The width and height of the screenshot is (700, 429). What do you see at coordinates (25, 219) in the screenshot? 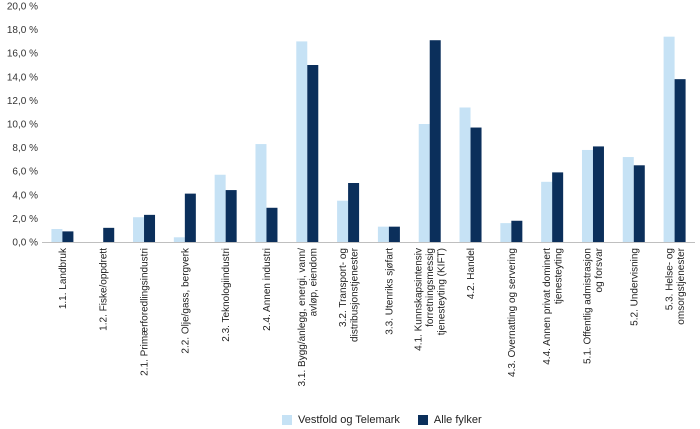
I see `y-tick-label: 2,0 %` at bounding box center [25, 219].